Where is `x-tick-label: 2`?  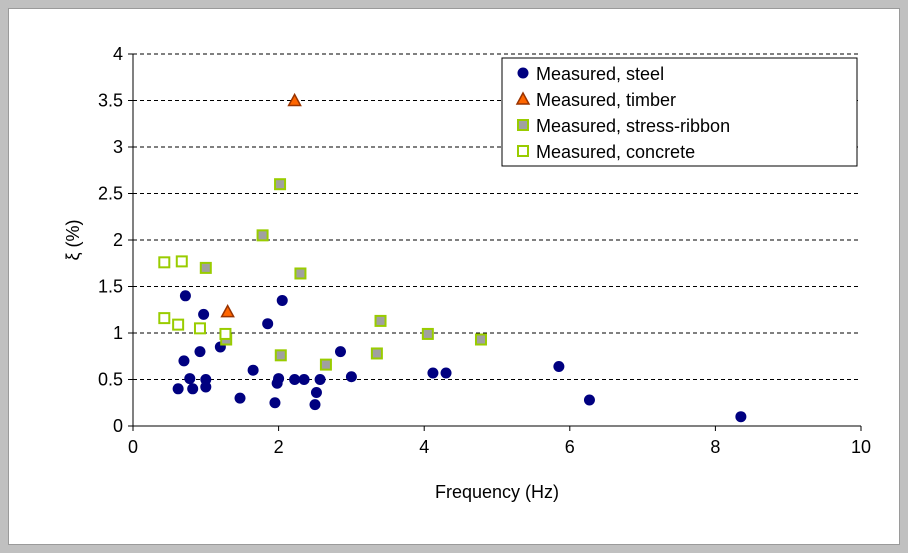 x-tick-label: 2 is located at coordinates (279, 447).